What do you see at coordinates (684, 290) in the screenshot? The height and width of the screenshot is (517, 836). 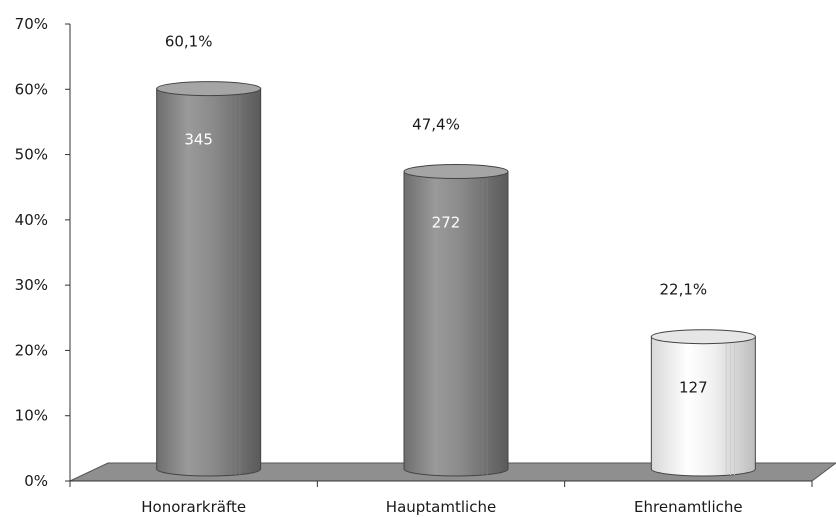 I see `value-label: 22,1%` at bounding box center [684, 290].